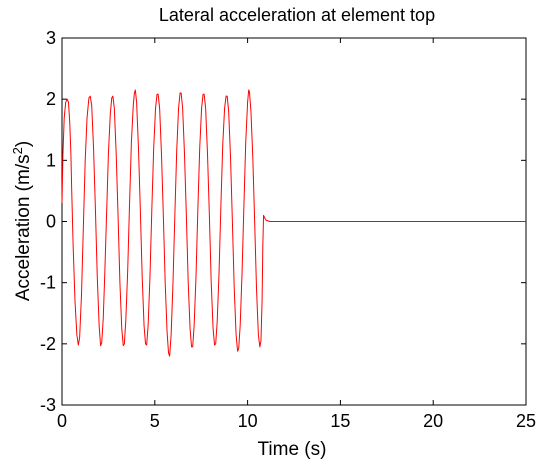  I want to click on y-axis-label-suffix: ), so click(23, 144).